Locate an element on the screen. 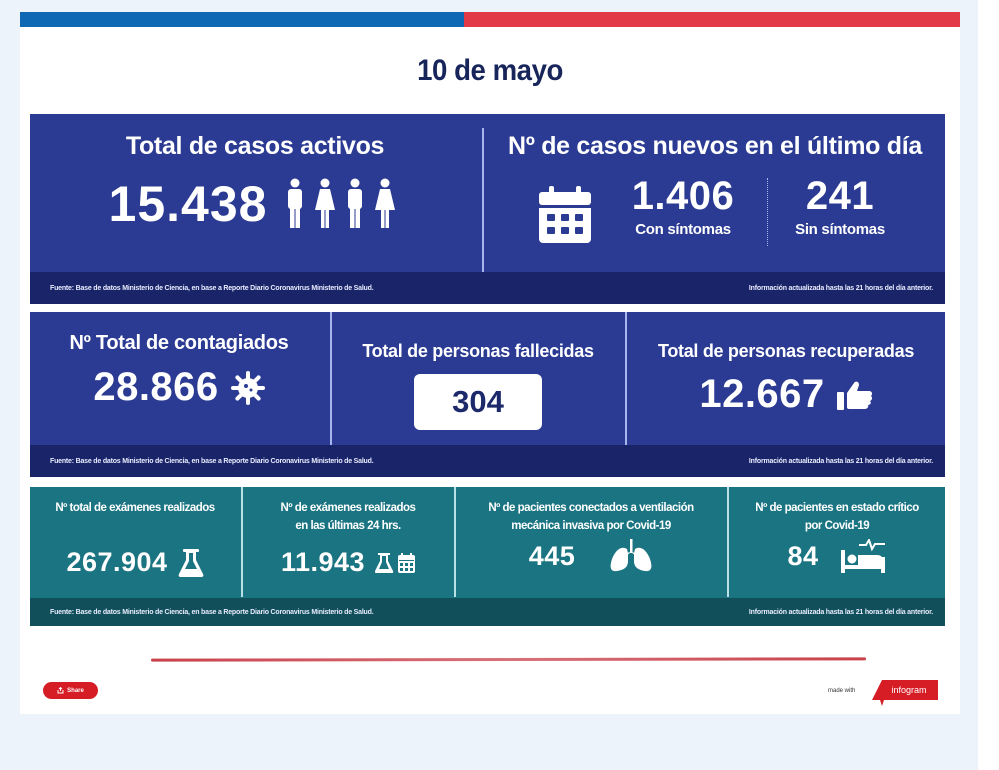 This screenshot has height=770, width=999. critical-value: 84 is located at coordinates (803, 555).